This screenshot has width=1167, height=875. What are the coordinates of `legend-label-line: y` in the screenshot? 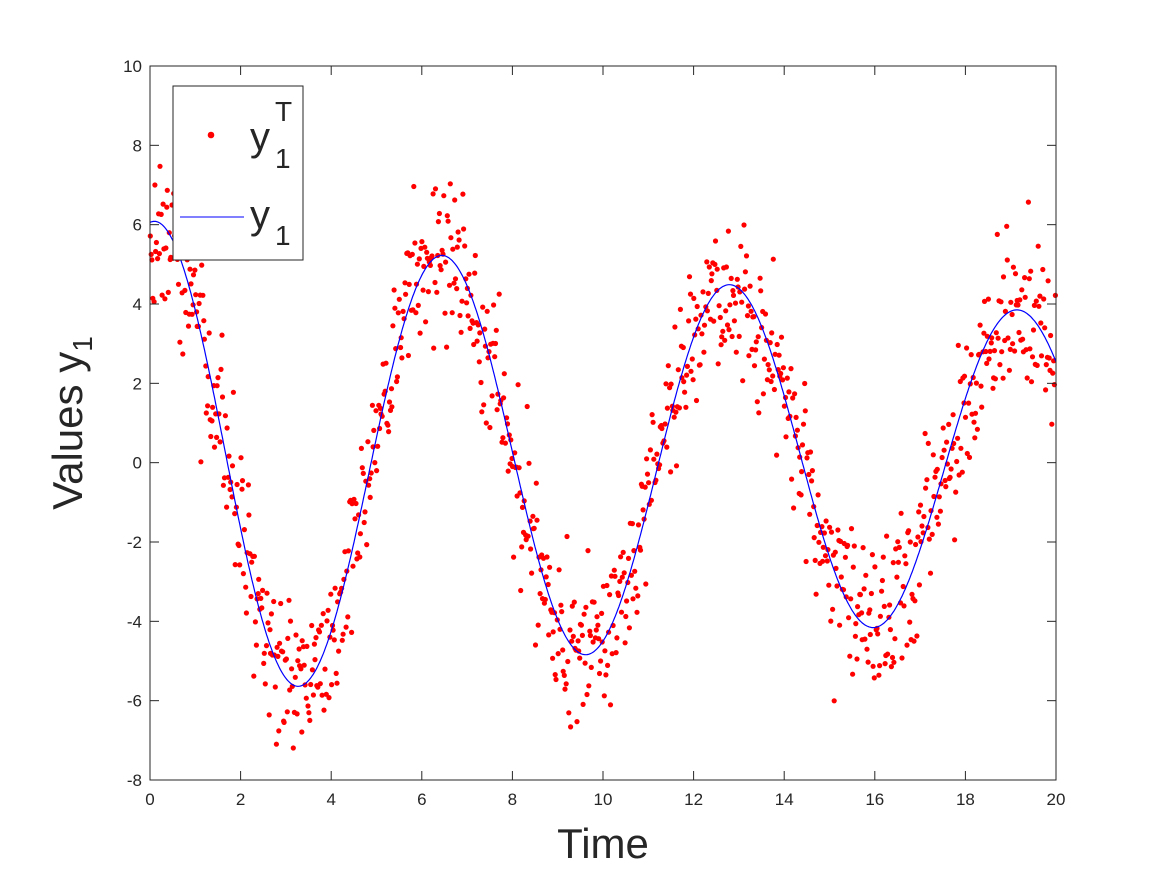 It's located at (260, 215).